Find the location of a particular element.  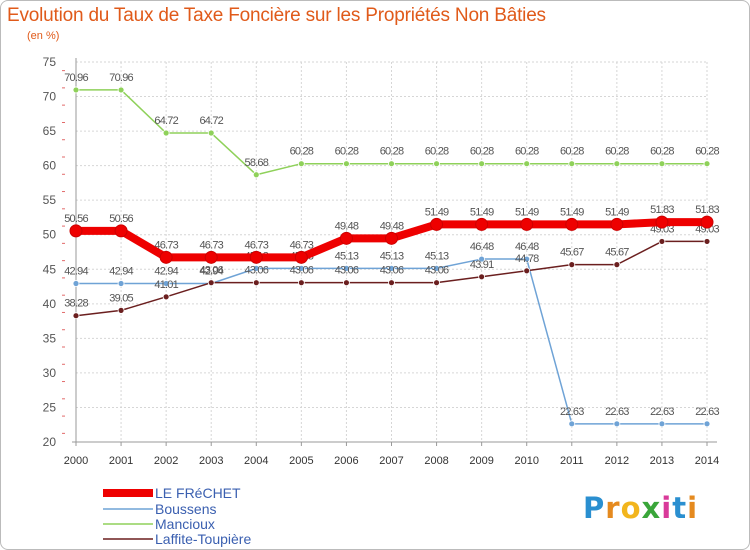

legend-label-laffite-toupiere: Laffite-Toupière is located at coordinates (203, 539).